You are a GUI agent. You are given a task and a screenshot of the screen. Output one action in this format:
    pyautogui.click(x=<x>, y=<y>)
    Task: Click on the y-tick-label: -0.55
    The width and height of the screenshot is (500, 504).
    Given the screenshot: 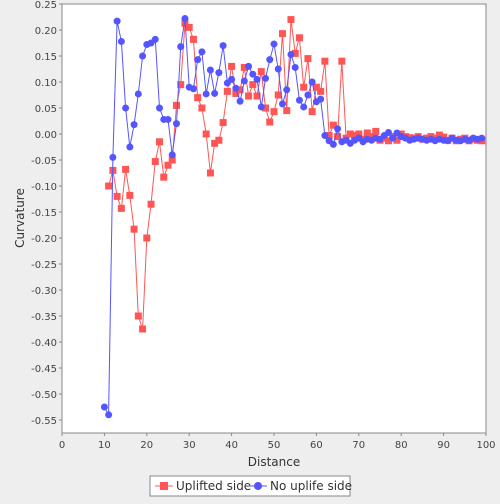 What is the action you would take?
    pyautogui.click(x=44, y=421)
    